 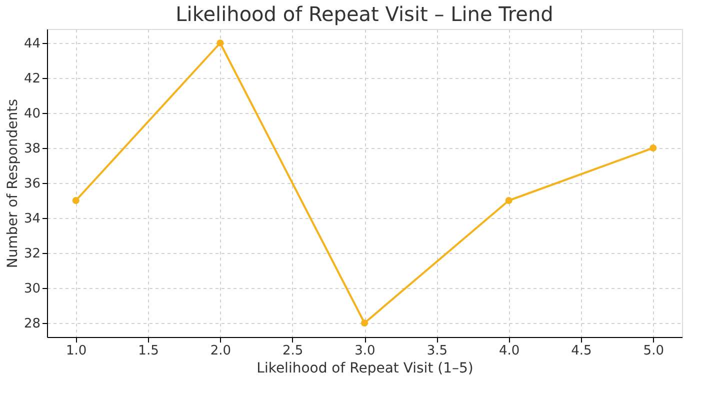 I want to click on x-tick-label: 5.0, so click(x=653, y=351).